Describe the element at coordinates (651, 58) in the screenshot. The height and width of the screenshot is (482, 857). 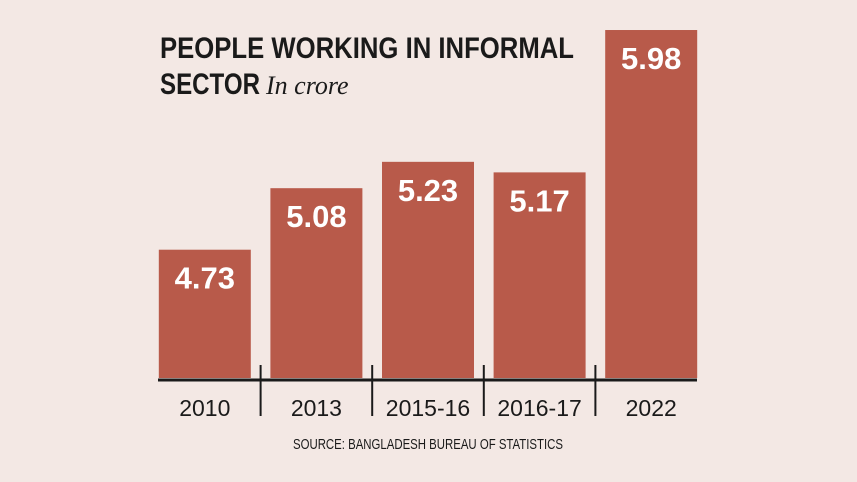
I see `value-label: 5.98` at that location.